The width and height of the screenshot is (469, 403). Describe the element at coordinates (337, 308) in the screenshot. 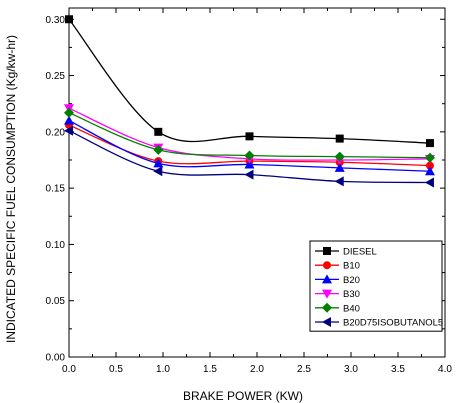

I see `legend-entry-b40: B40` at that location.